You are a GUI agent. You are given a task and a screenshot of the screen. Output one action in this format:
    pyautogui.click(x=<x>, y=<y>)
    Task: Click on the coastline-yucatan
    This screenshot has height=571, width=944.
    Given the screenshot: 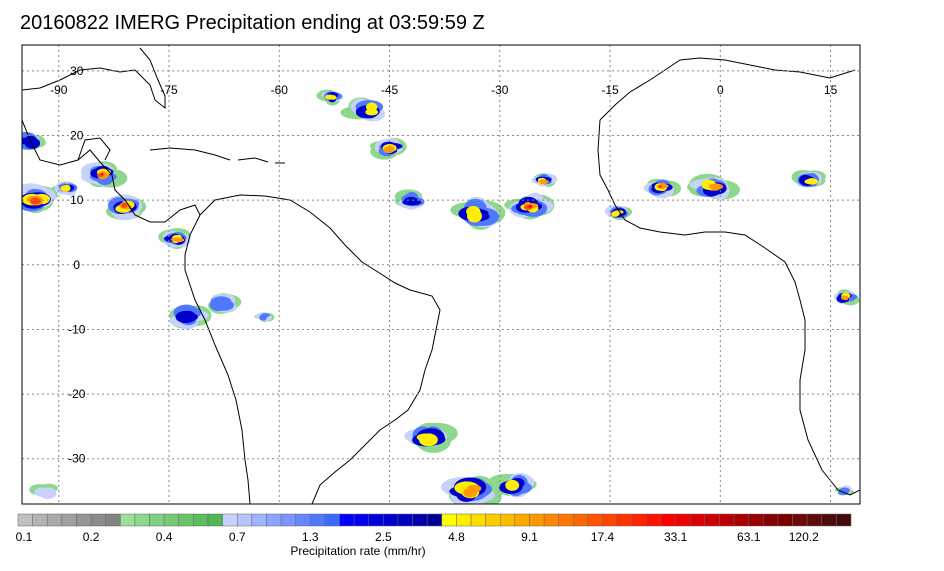 What is the action you would take?
    pyautogui.click(x=94, y=149)
    